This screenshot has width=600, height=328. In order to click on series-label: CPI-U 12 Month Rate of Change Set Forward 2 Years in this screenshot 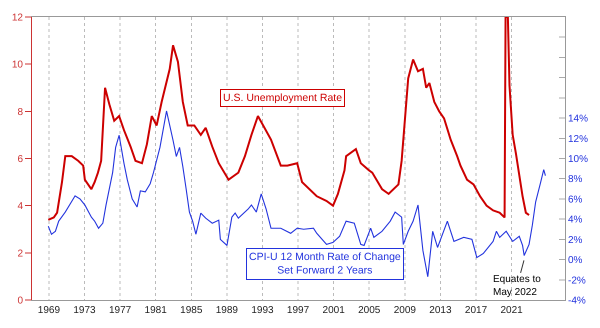, I will do `click(325, 264)`.